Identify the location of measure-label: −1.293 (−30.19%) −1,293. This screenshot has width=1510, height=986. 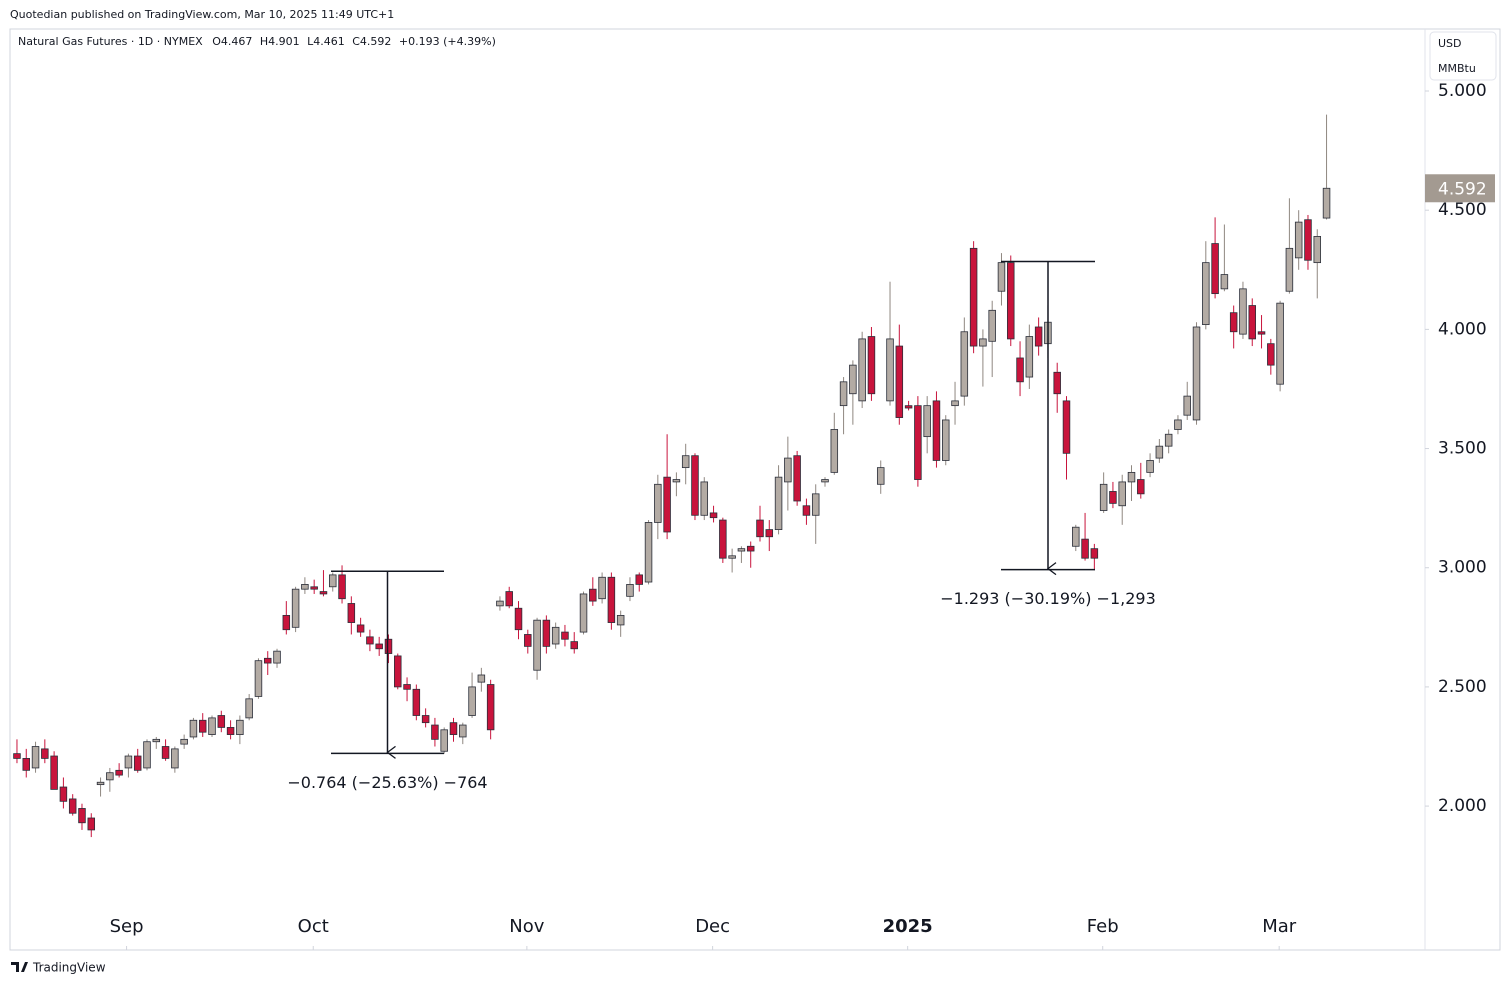
(1048, 598).